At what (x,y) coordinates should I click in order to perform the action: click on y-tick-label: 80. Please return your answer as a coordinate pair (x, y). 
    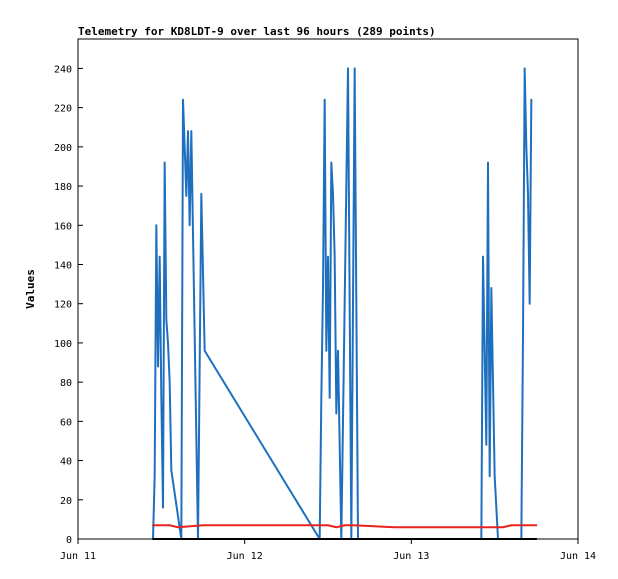
    Looking at the image, I should click on (66, 383).